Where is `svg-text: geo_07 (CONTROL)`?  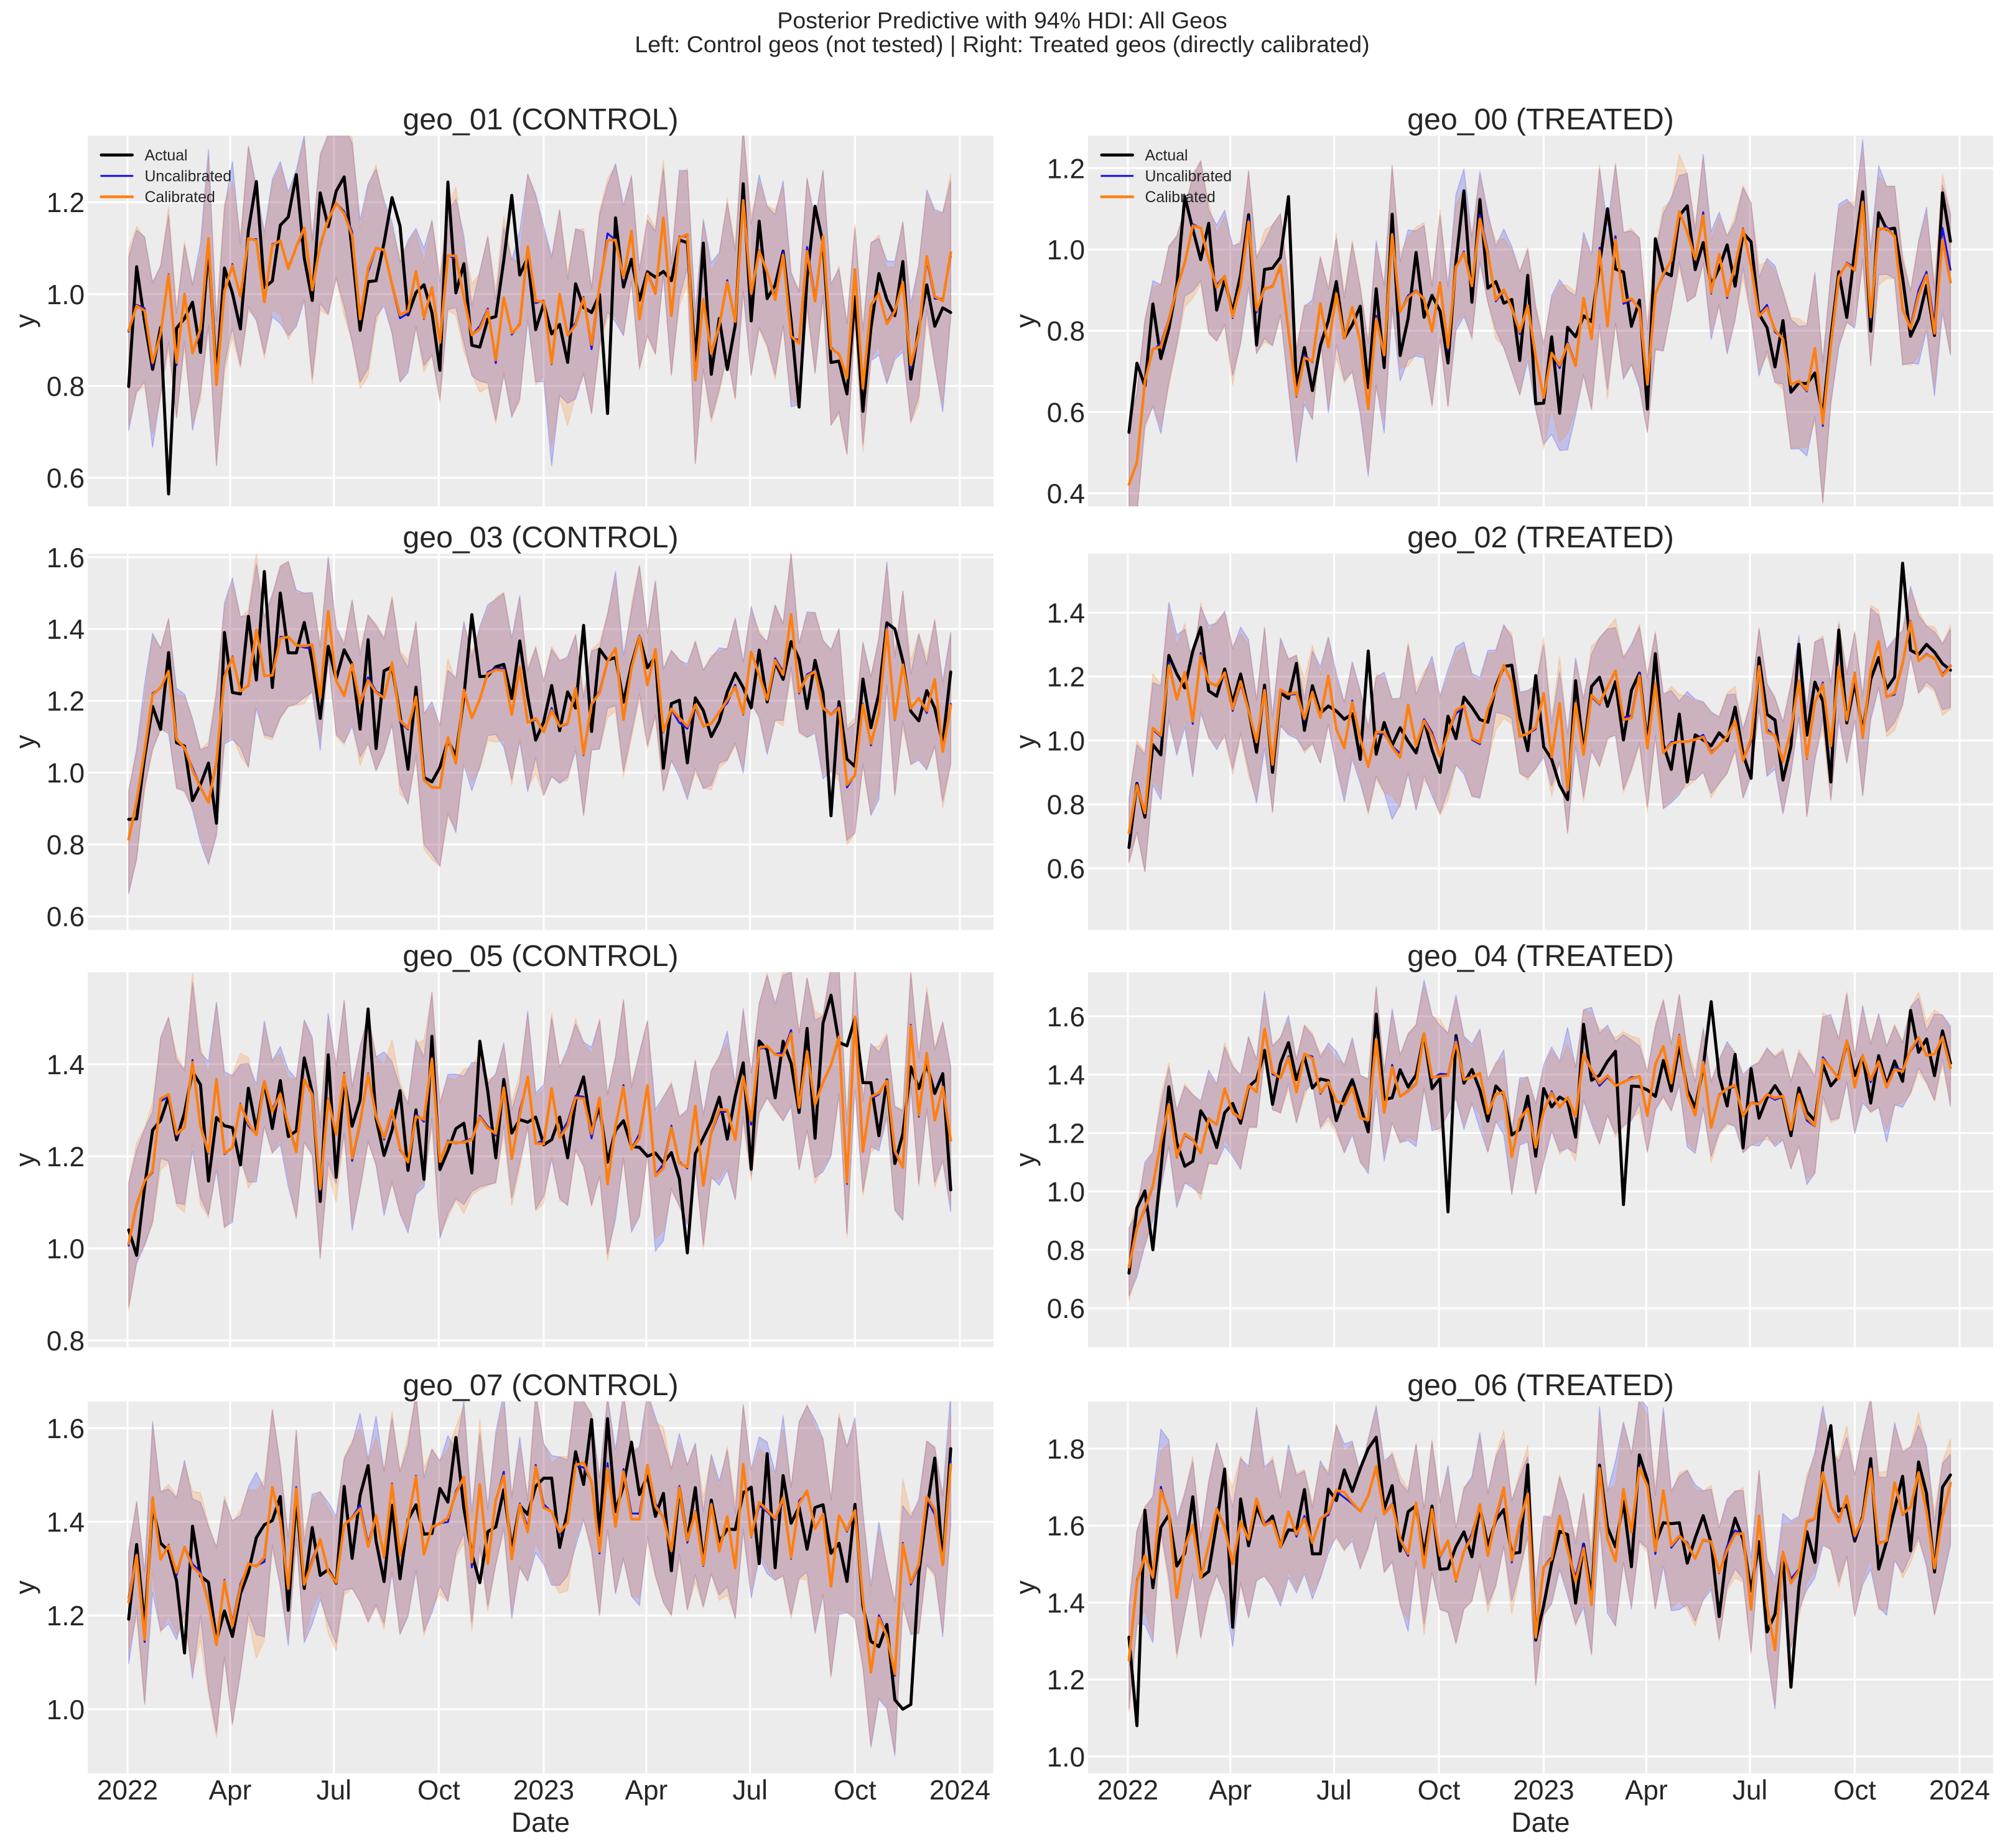
svg-text: geo_07 (CONTROL) is located at coordinates (540, 1385).